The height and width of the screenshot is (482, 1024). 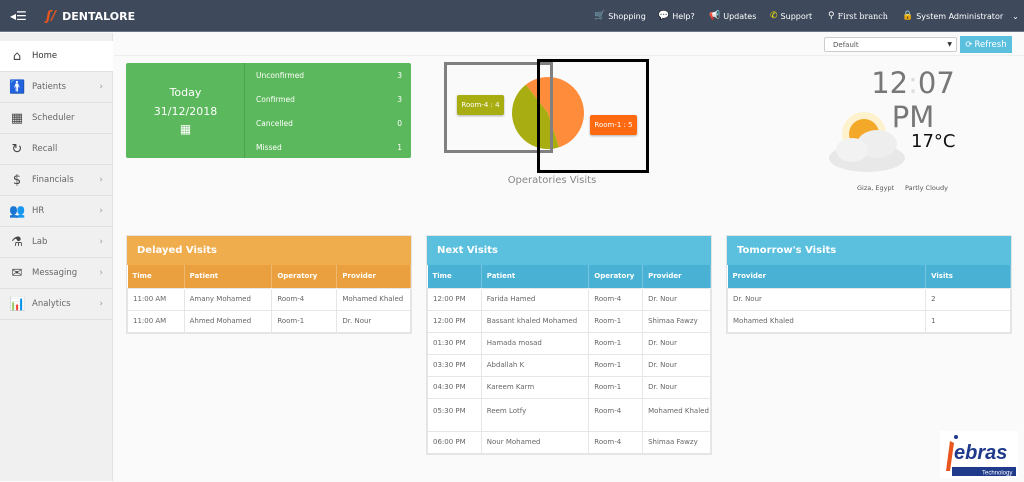 I want to click on sidebar-item-label: Analytics, so click(x=51, y=304).